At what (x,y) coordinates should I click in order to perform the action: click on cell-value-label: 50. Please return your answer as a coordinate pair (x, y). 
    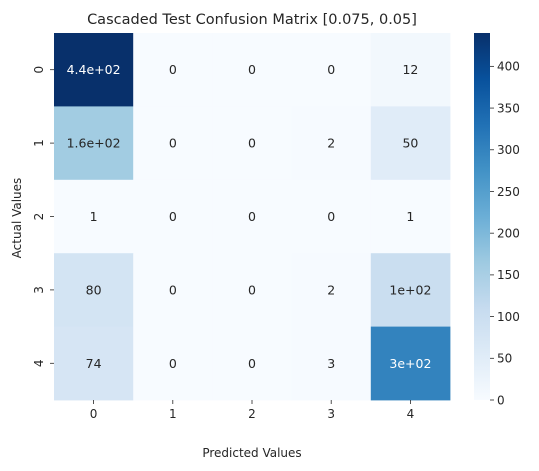
    Looking at the image, I should click on (410, 143).